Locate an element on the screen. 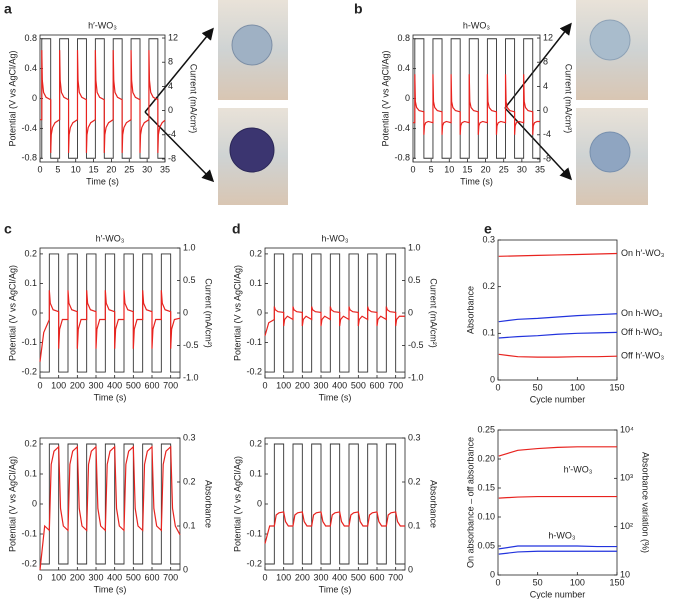  x-tick-label: 35 is located at coordinates (540, 169).